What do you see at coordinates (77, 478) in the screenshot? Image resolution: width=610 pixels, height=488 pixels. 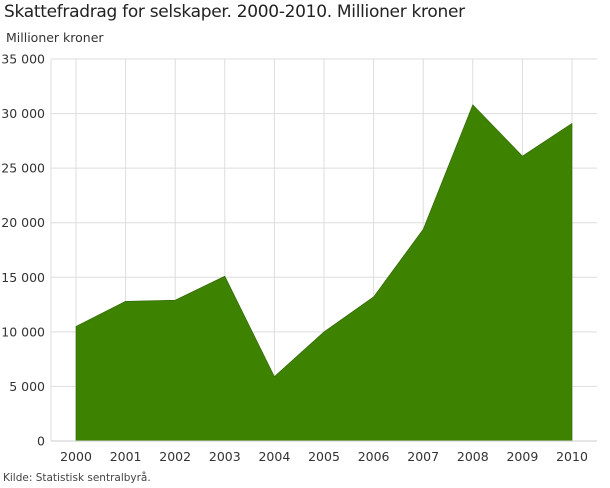 I see `source-note: Kilde: Statistisk sentralbyrå.` at bounding box center [77, 478].